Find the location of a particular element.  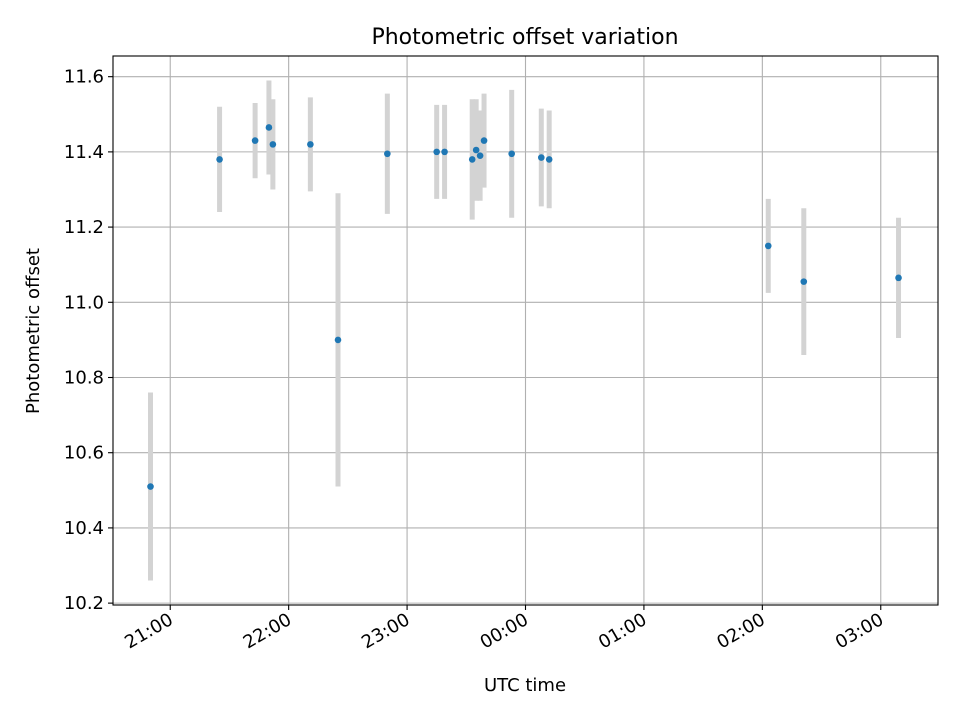

y-tick-label: 10.8 is located at coordinates (84, 378).